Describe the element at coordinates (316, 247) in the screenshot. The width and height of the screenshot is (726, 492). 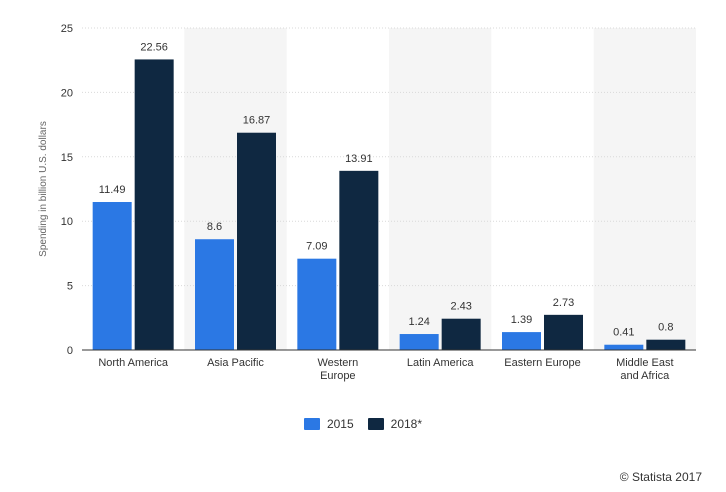
I see `data-label: 7.09` at that location.